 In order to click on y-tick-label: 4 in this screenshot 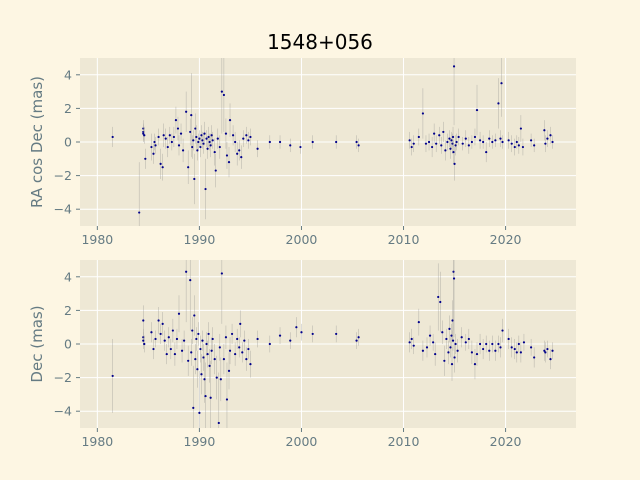, I will do `click(68, 74)`.